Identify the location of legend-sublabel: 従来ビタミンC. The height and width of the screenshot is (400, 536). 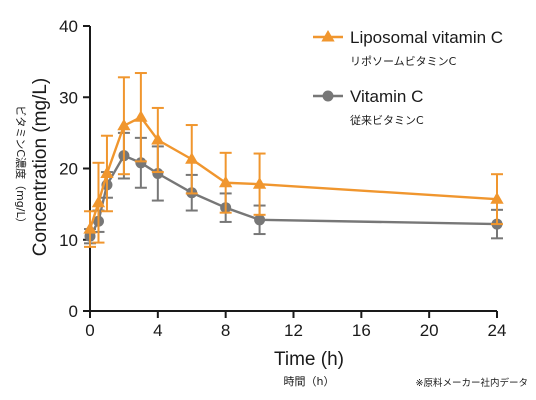
(387, 120).